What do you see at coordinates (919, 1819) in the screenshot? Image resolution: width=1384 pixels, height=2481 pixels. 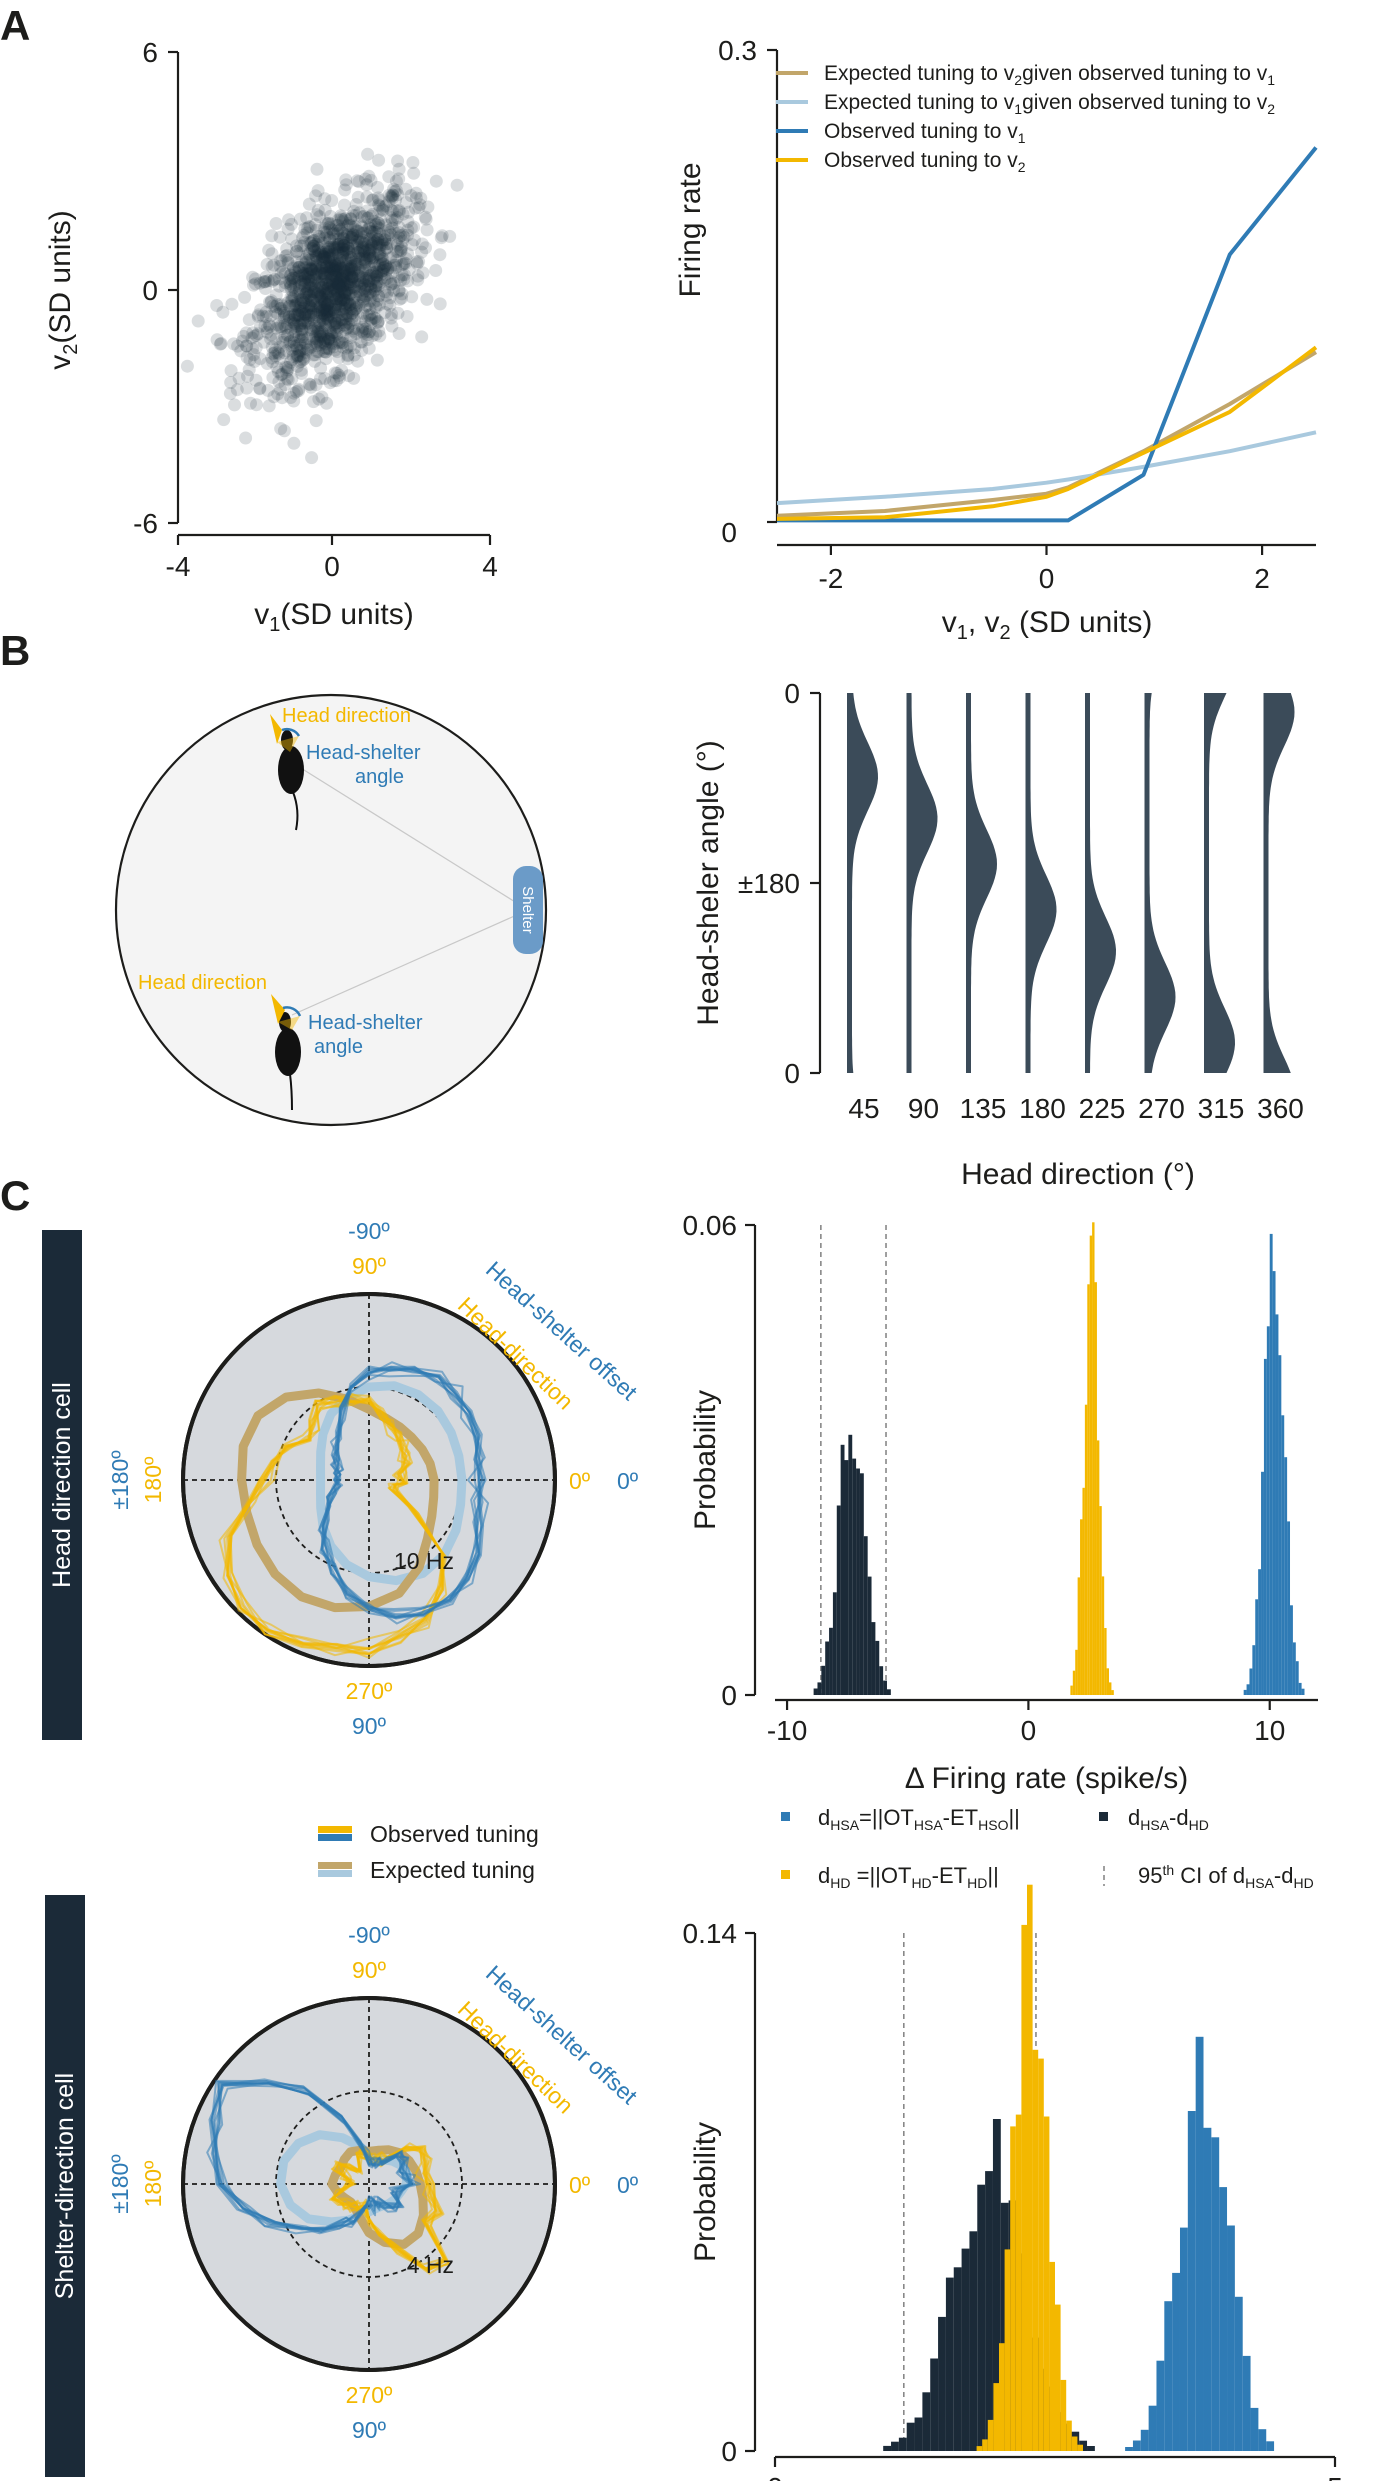 I see `legend-dhsa: dHSA=||OTHSA-ETHSO||` at bounding box center [919, 1819].